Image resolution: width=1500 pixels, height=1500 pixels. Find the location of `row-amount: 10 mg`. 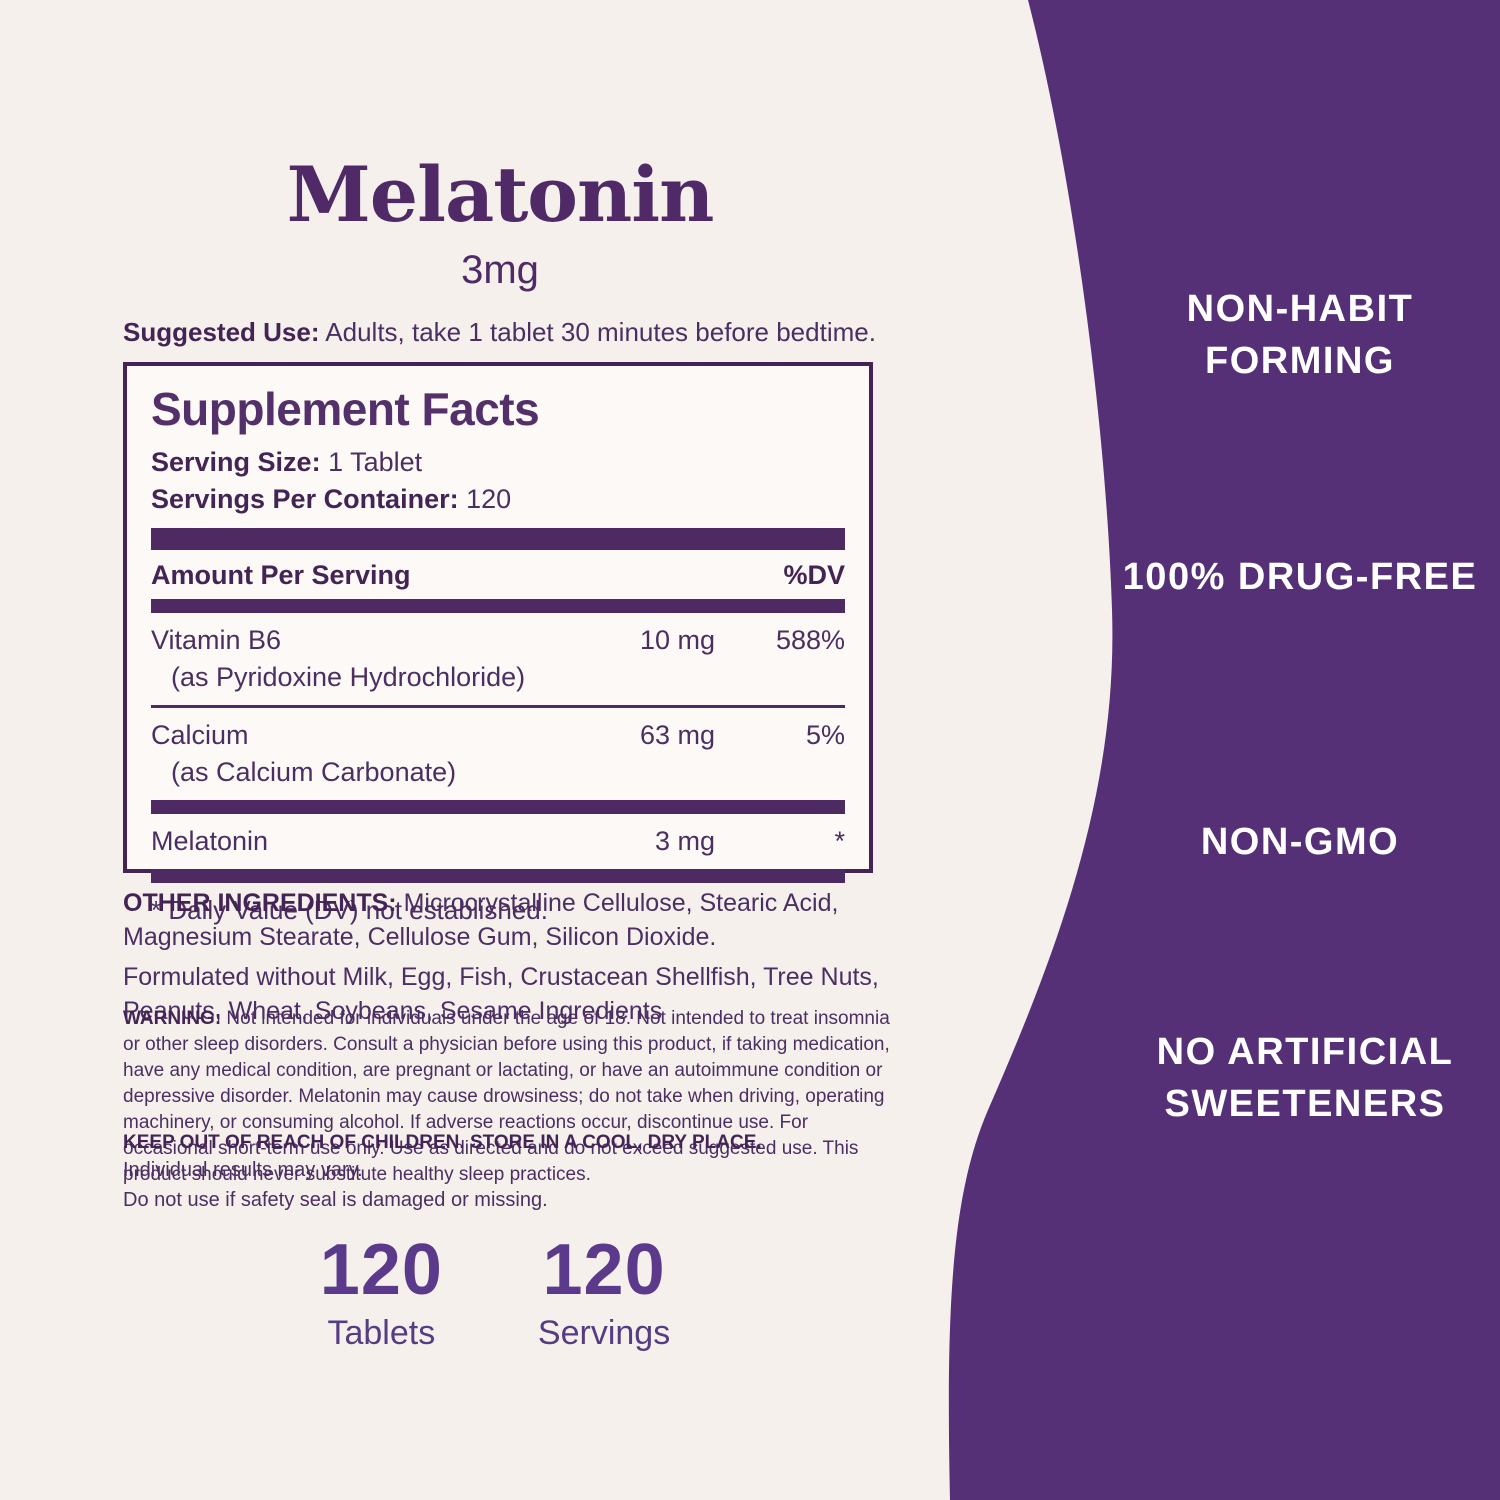

row-amount: 10 mg is located at coordinates (677, 640).